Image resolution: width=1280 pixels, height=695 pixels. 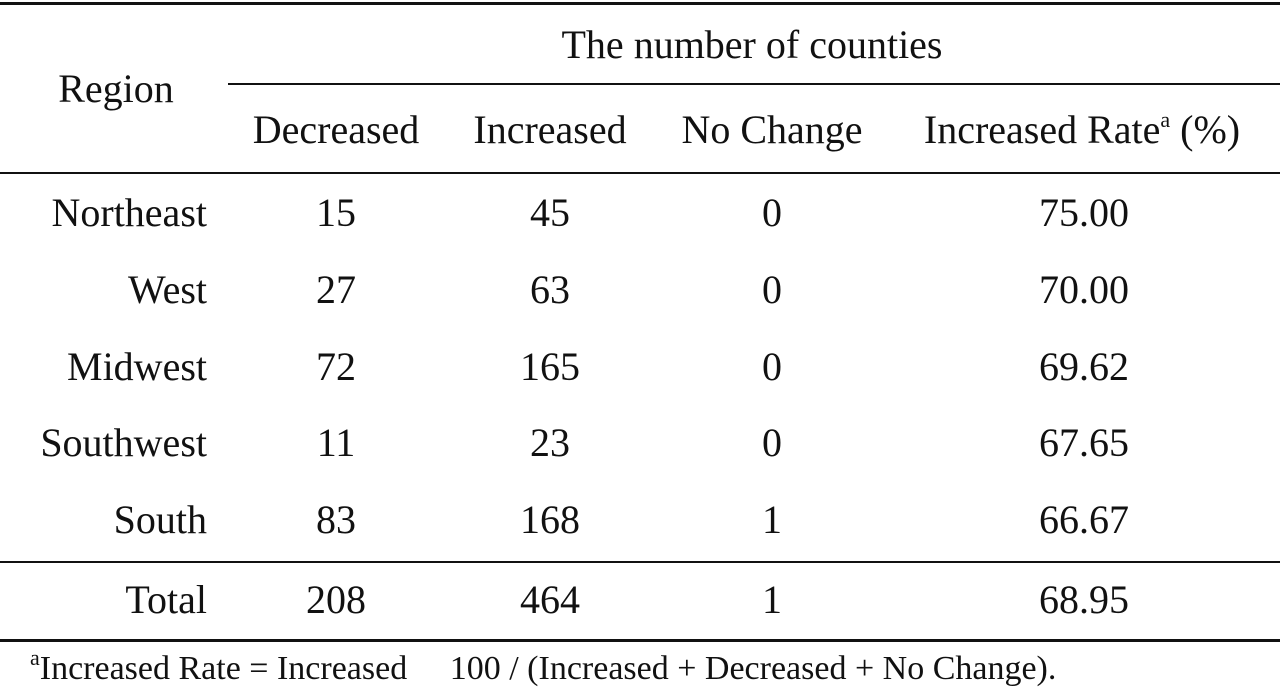 What do you see at coordinates (1084, 289) in the screenshot?
I see `row-rate: 70.00` at bounding box center [1084, 289].